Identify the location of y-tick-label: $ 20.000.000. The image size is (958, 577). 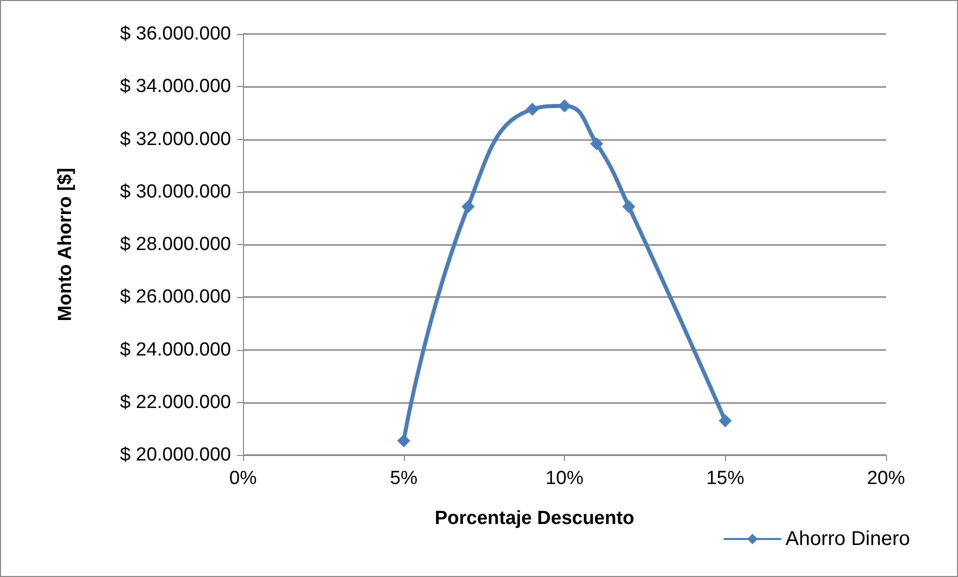
(175, 455).